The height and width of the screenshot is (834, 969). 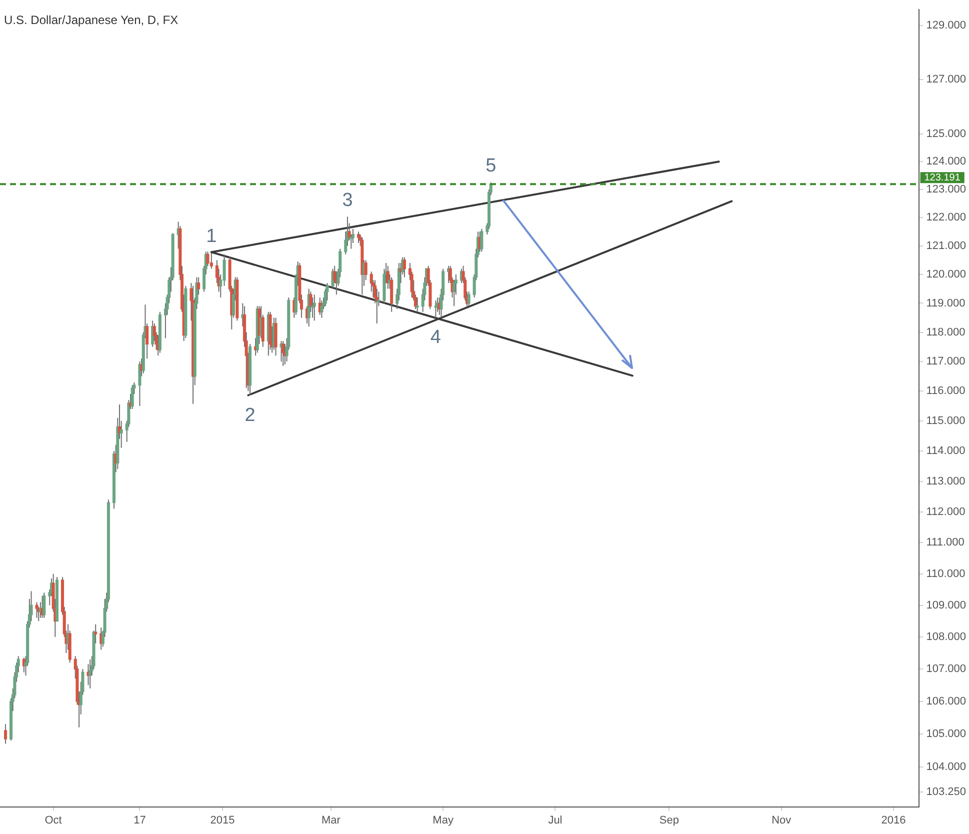 I want to click on y-tick-label: 104.000, so click(x=946, y=766).